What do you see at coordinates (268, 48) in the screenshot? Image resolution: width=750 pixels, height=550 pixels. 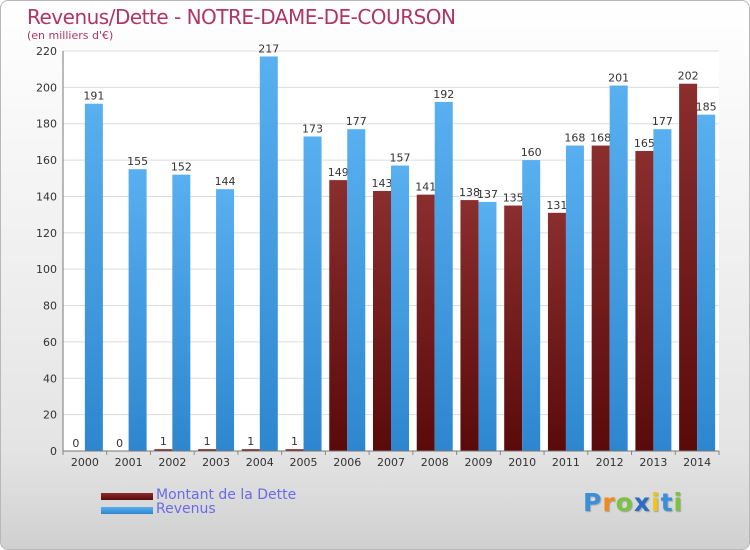 I see `data-label: 217` at bounding box center [268, 48].